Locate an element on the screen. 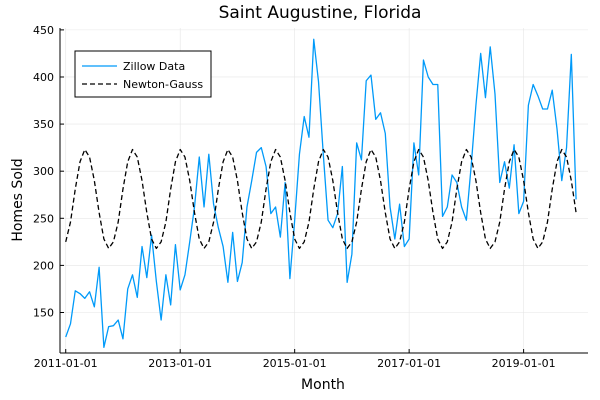 The height and width of the screenshot is (400, 600). chart-title: Saint Augustine, Florida is located at coordinates (320, 13).